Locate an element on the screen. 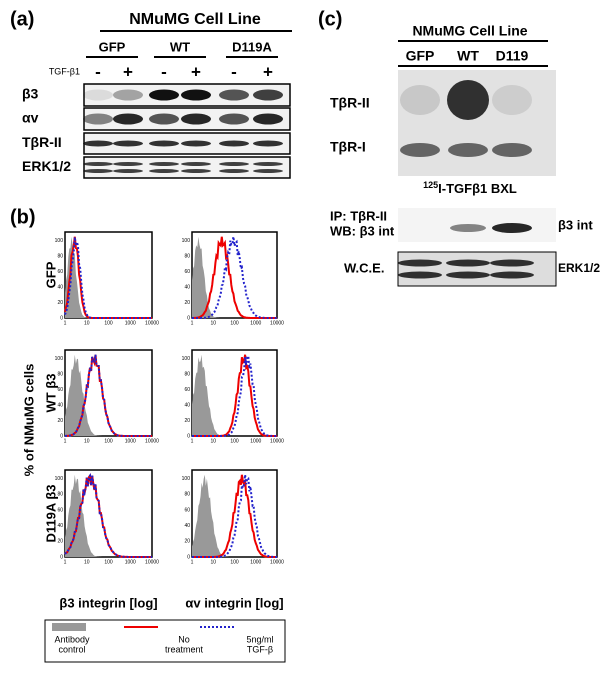 Image resolution: width=600 pixels, height=676 pixels. row-label: αv is located at coordinates (30, 118).